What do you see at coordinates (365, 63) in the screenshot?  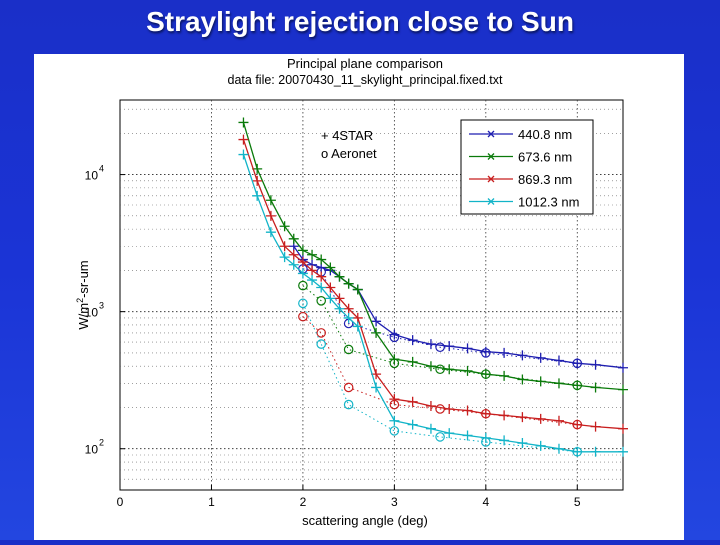 I see `chart-title: Principal plane comparison` at bounding box center [365, 63].